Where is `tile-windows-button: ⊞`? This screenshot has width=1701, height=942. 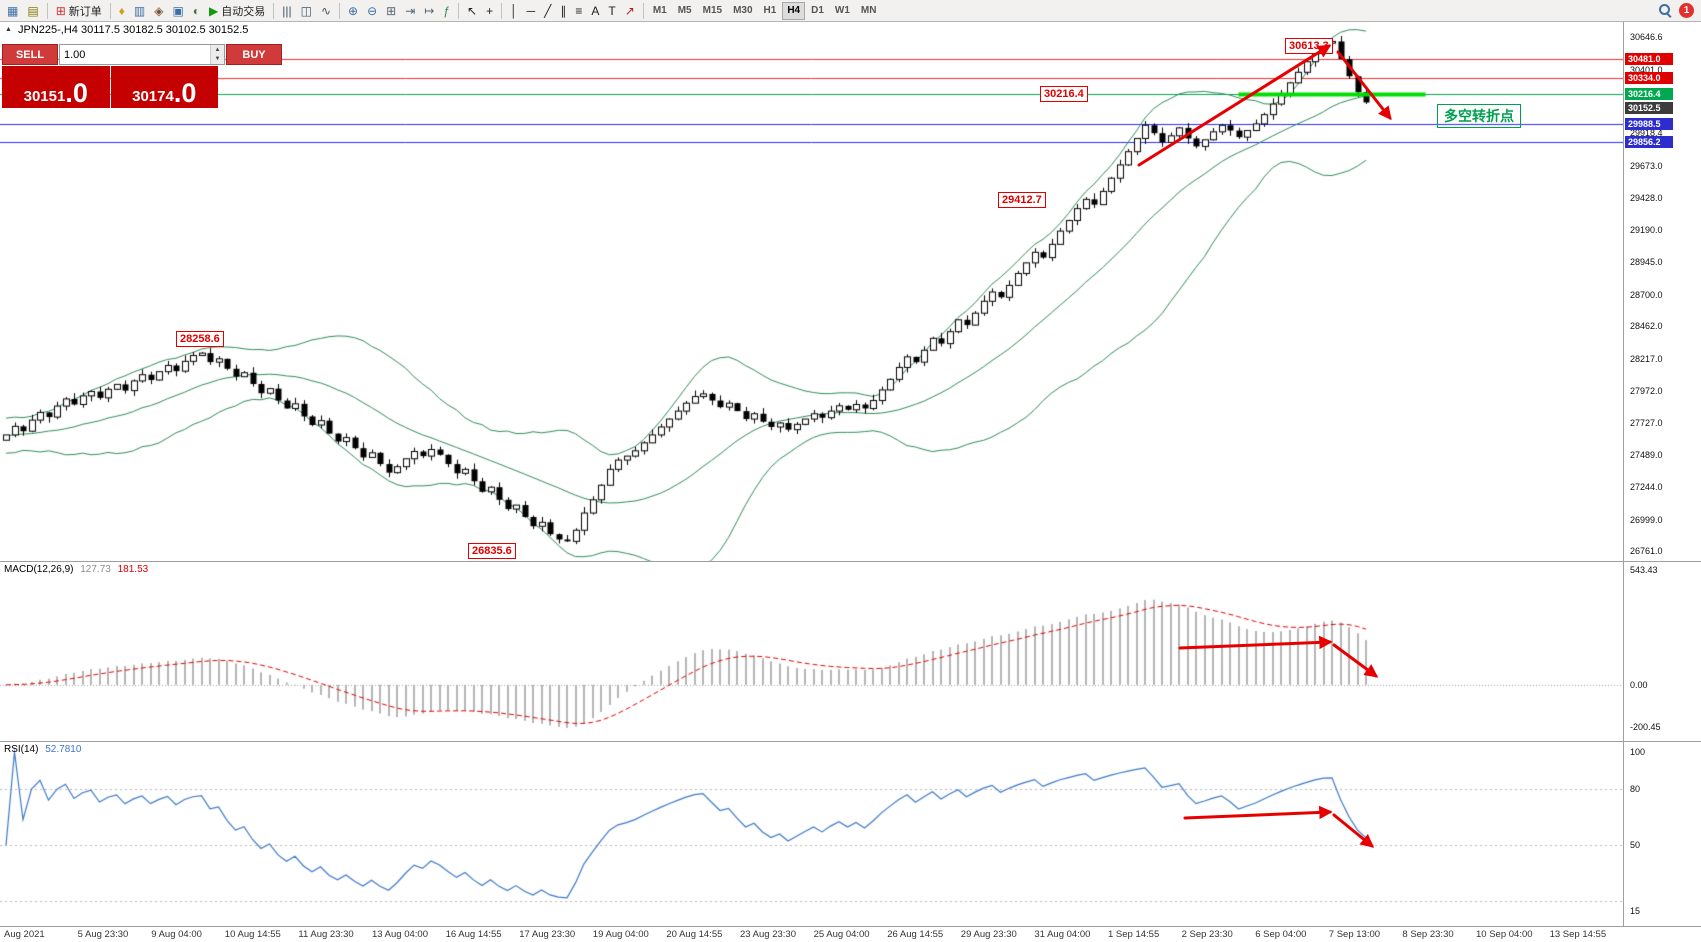
tile-windows-button: ⊞ is located at coordinates (391, 10).